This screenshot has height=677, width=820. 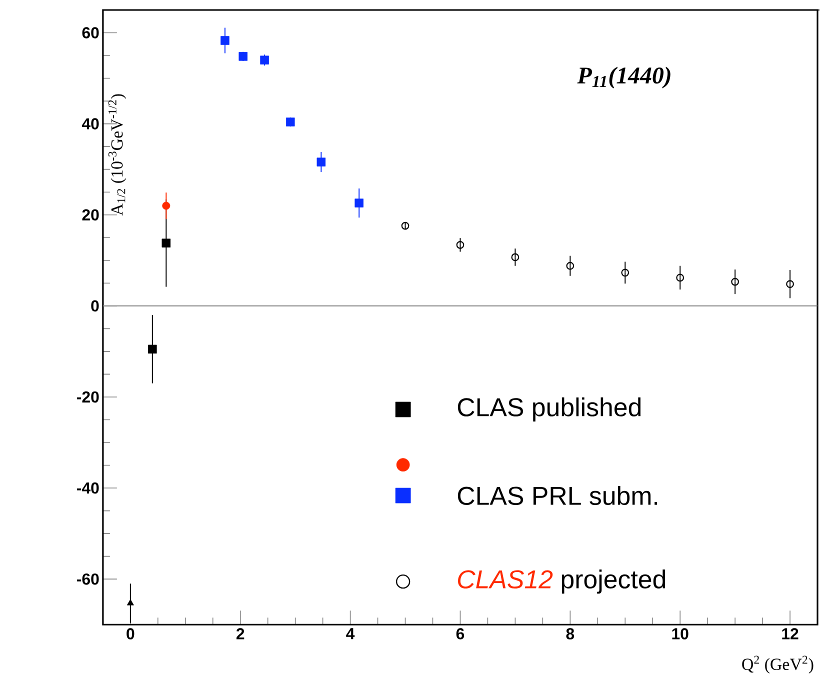 What do you see at coordinates (88, 397) in the screenshot?
I see `y-tick-label: -20` at bounding box center [88, 397].